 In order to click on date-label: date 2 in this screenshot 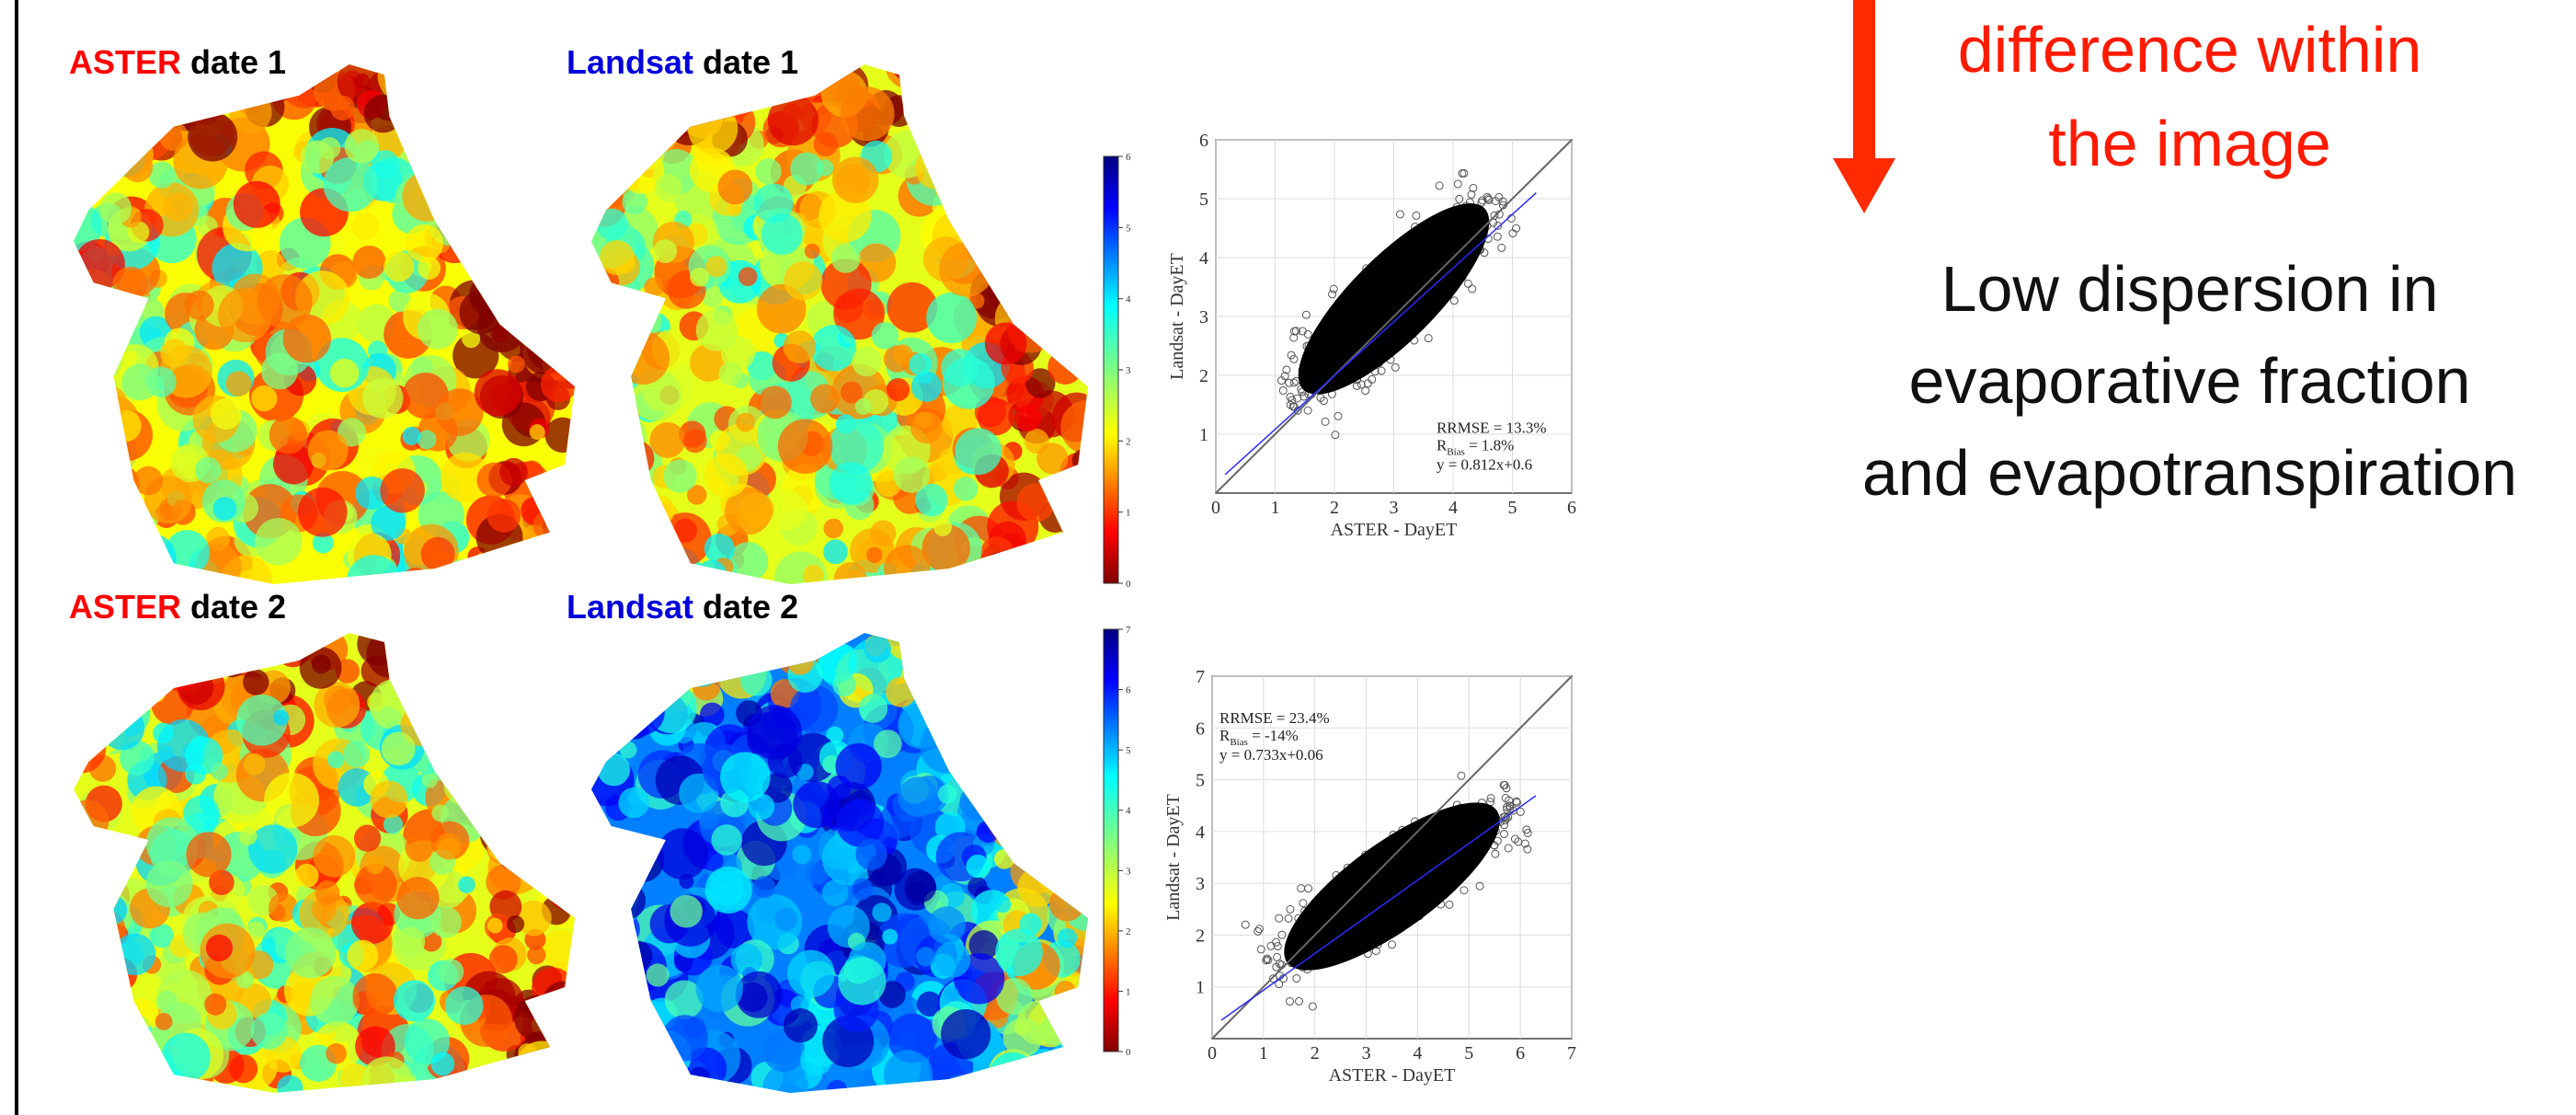, I will do `click(751, 607)`.